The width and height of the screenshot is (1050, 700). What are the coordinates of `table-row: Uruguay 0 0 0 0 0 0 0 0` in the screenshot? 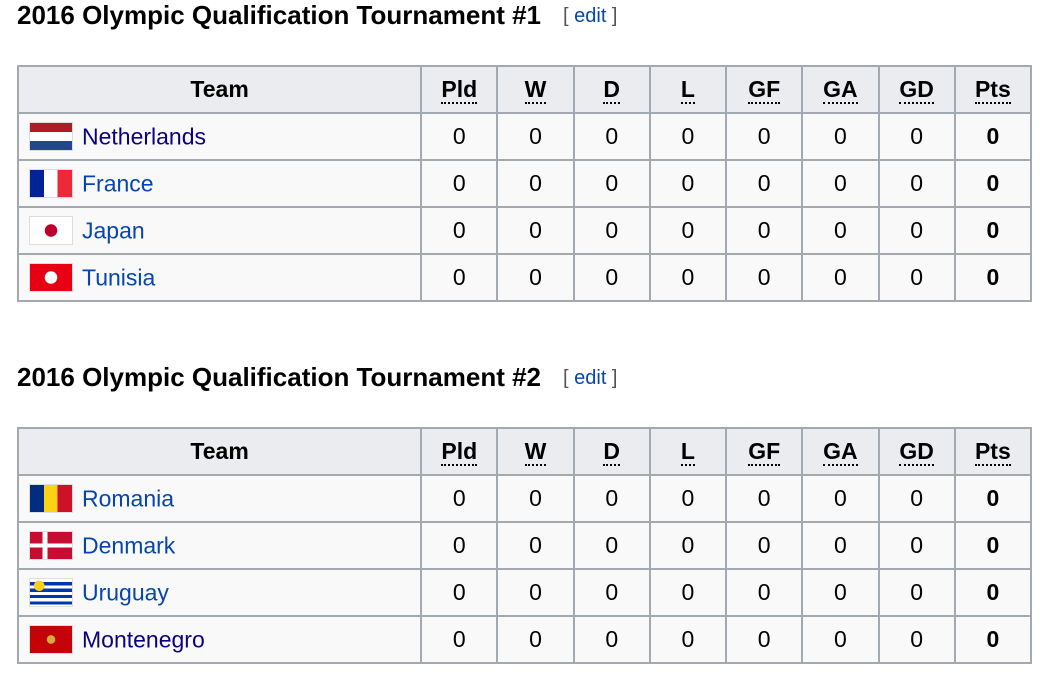 It's located at (524, 592).